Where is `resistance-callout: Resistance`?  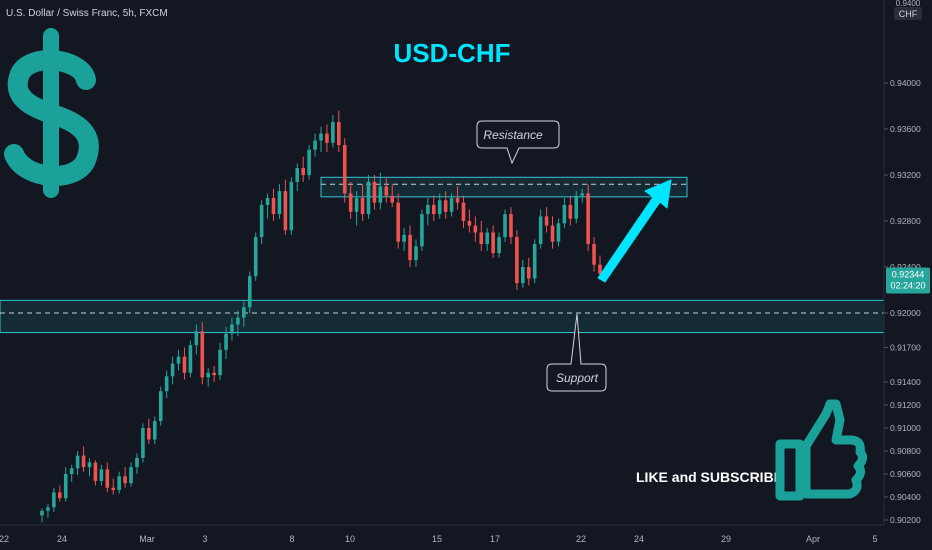 resistance-callout: Resistance is located at coordinates (518, 142).